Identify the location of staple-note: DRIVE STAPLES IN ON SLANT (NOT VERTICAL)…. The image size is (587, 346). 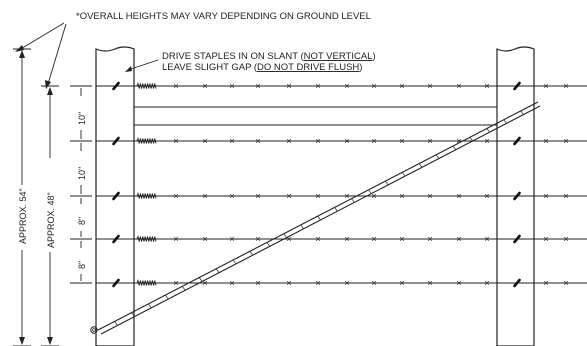
(250, 62).